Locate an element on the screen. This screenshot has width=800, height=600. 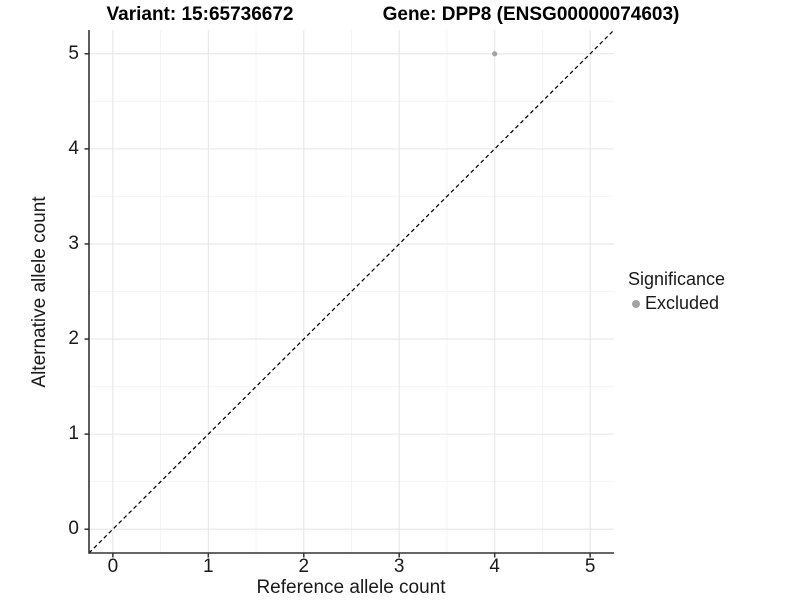
y-tick-label: 3 is located at coordinates (73, 243).